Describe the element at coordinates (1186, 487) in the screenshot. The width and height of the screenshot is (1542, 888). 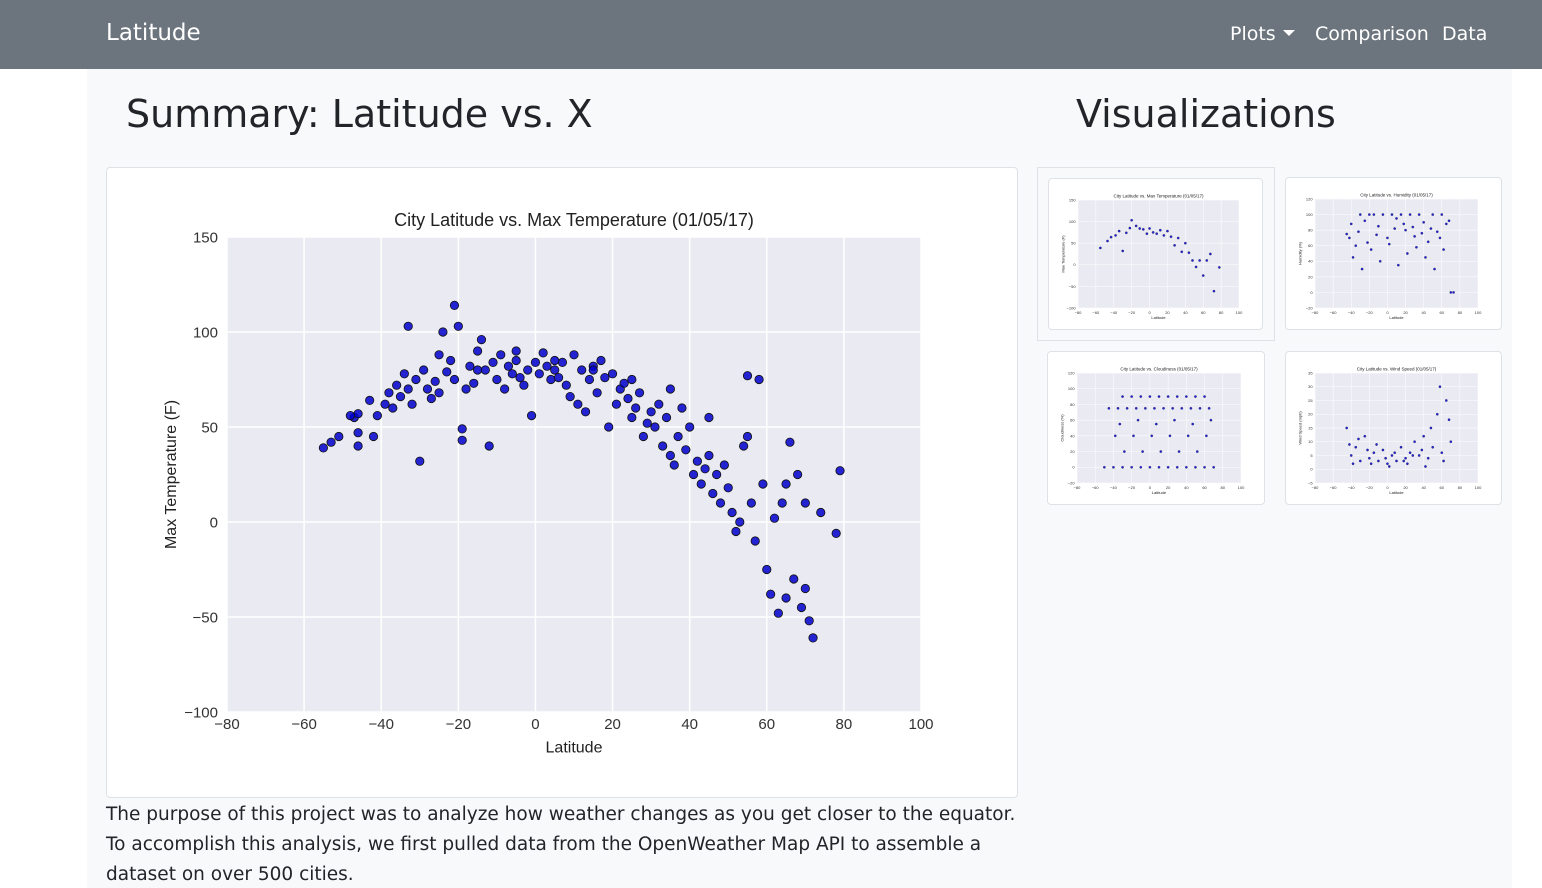
I see `x-tick-label: 40` at that location.